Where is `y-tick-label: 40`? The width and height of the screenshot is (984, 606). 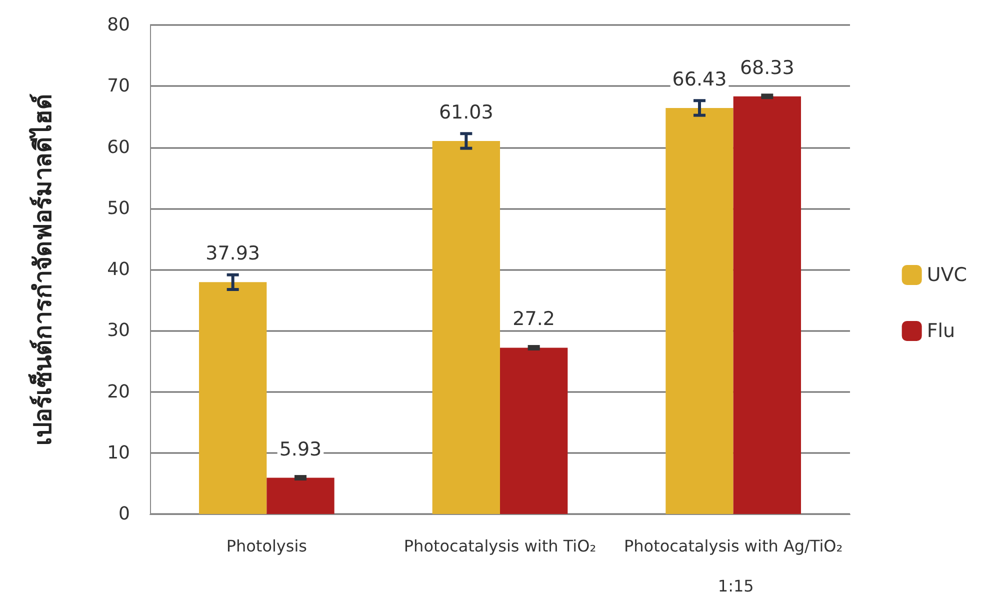 y-tick-label: 40 is located at coordinates (118, 269).